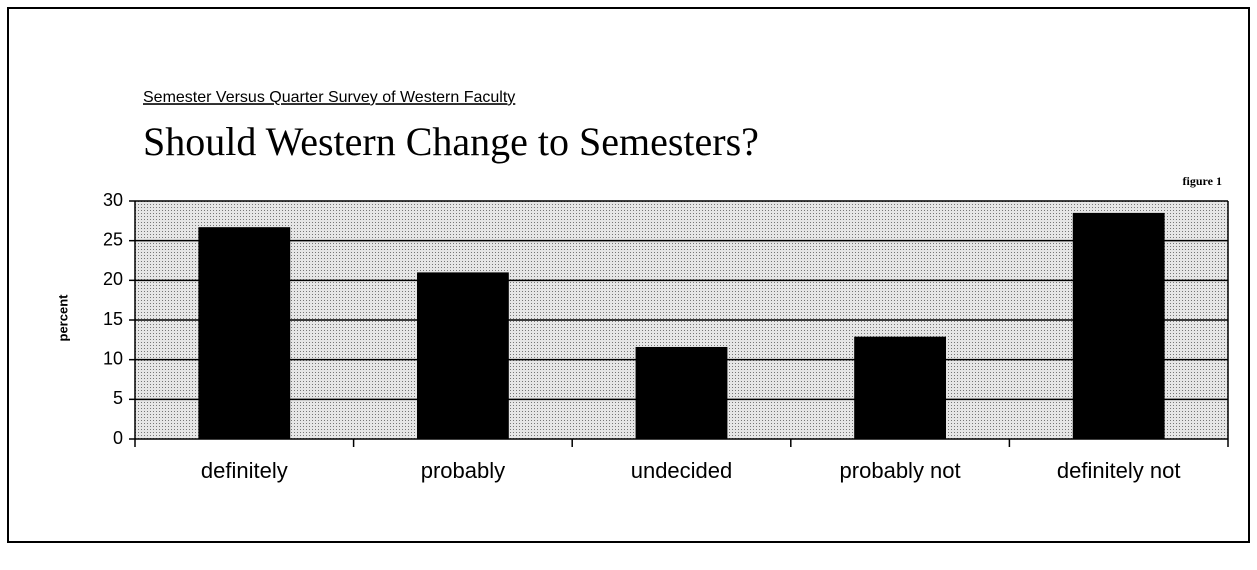 The image size is (1257, 570). Describe the element at coordinates (463, 470) in the screenshot. I see `x-tick-label: probably` at that location.